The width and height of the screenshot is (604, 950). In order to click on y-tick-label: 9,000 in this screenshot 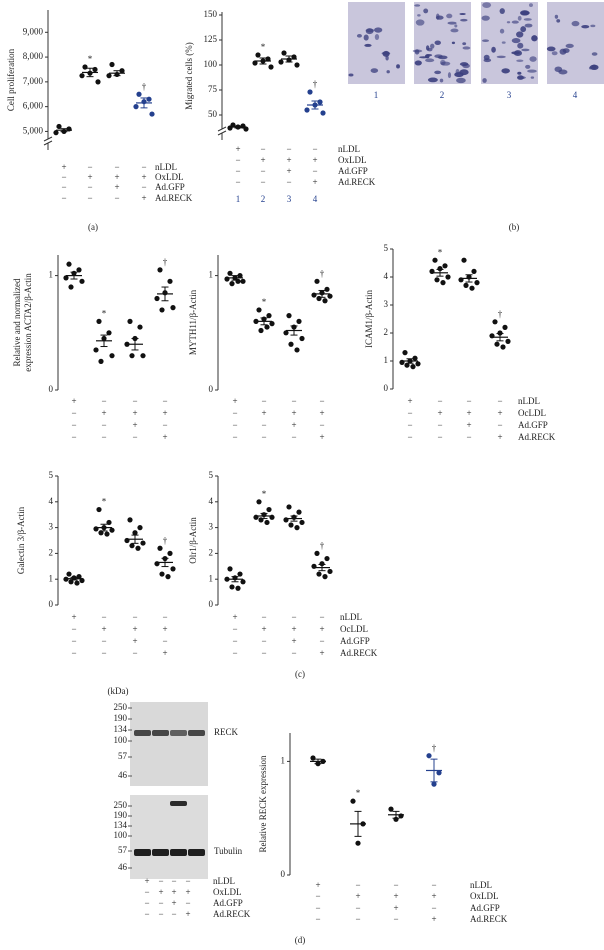, I will do `click(33, 31)`.